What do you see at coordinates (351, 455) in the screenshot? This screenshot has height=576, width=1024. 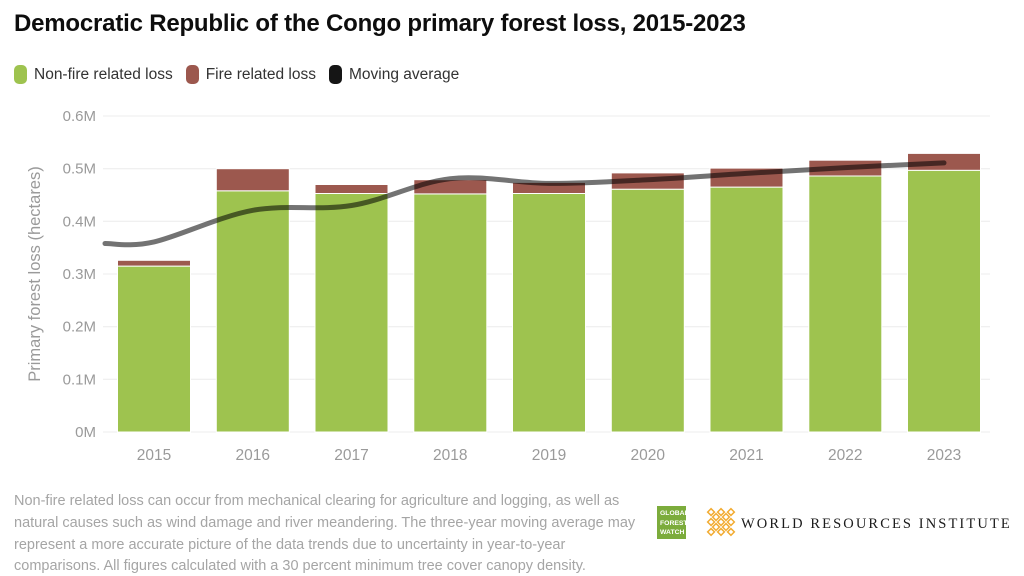 I see `x-axis-label-2017: 2017` at bounding box center [351, 455].